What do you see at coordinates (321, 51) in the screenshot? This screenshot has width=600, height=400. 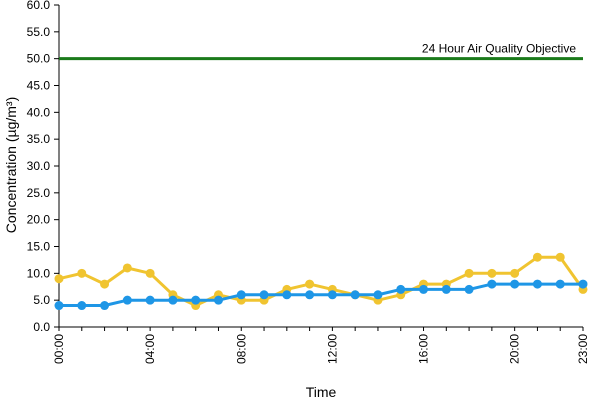 I see `objective-line-group: 24 Hour Air Quality Objective` at bounding box center [321, 51].